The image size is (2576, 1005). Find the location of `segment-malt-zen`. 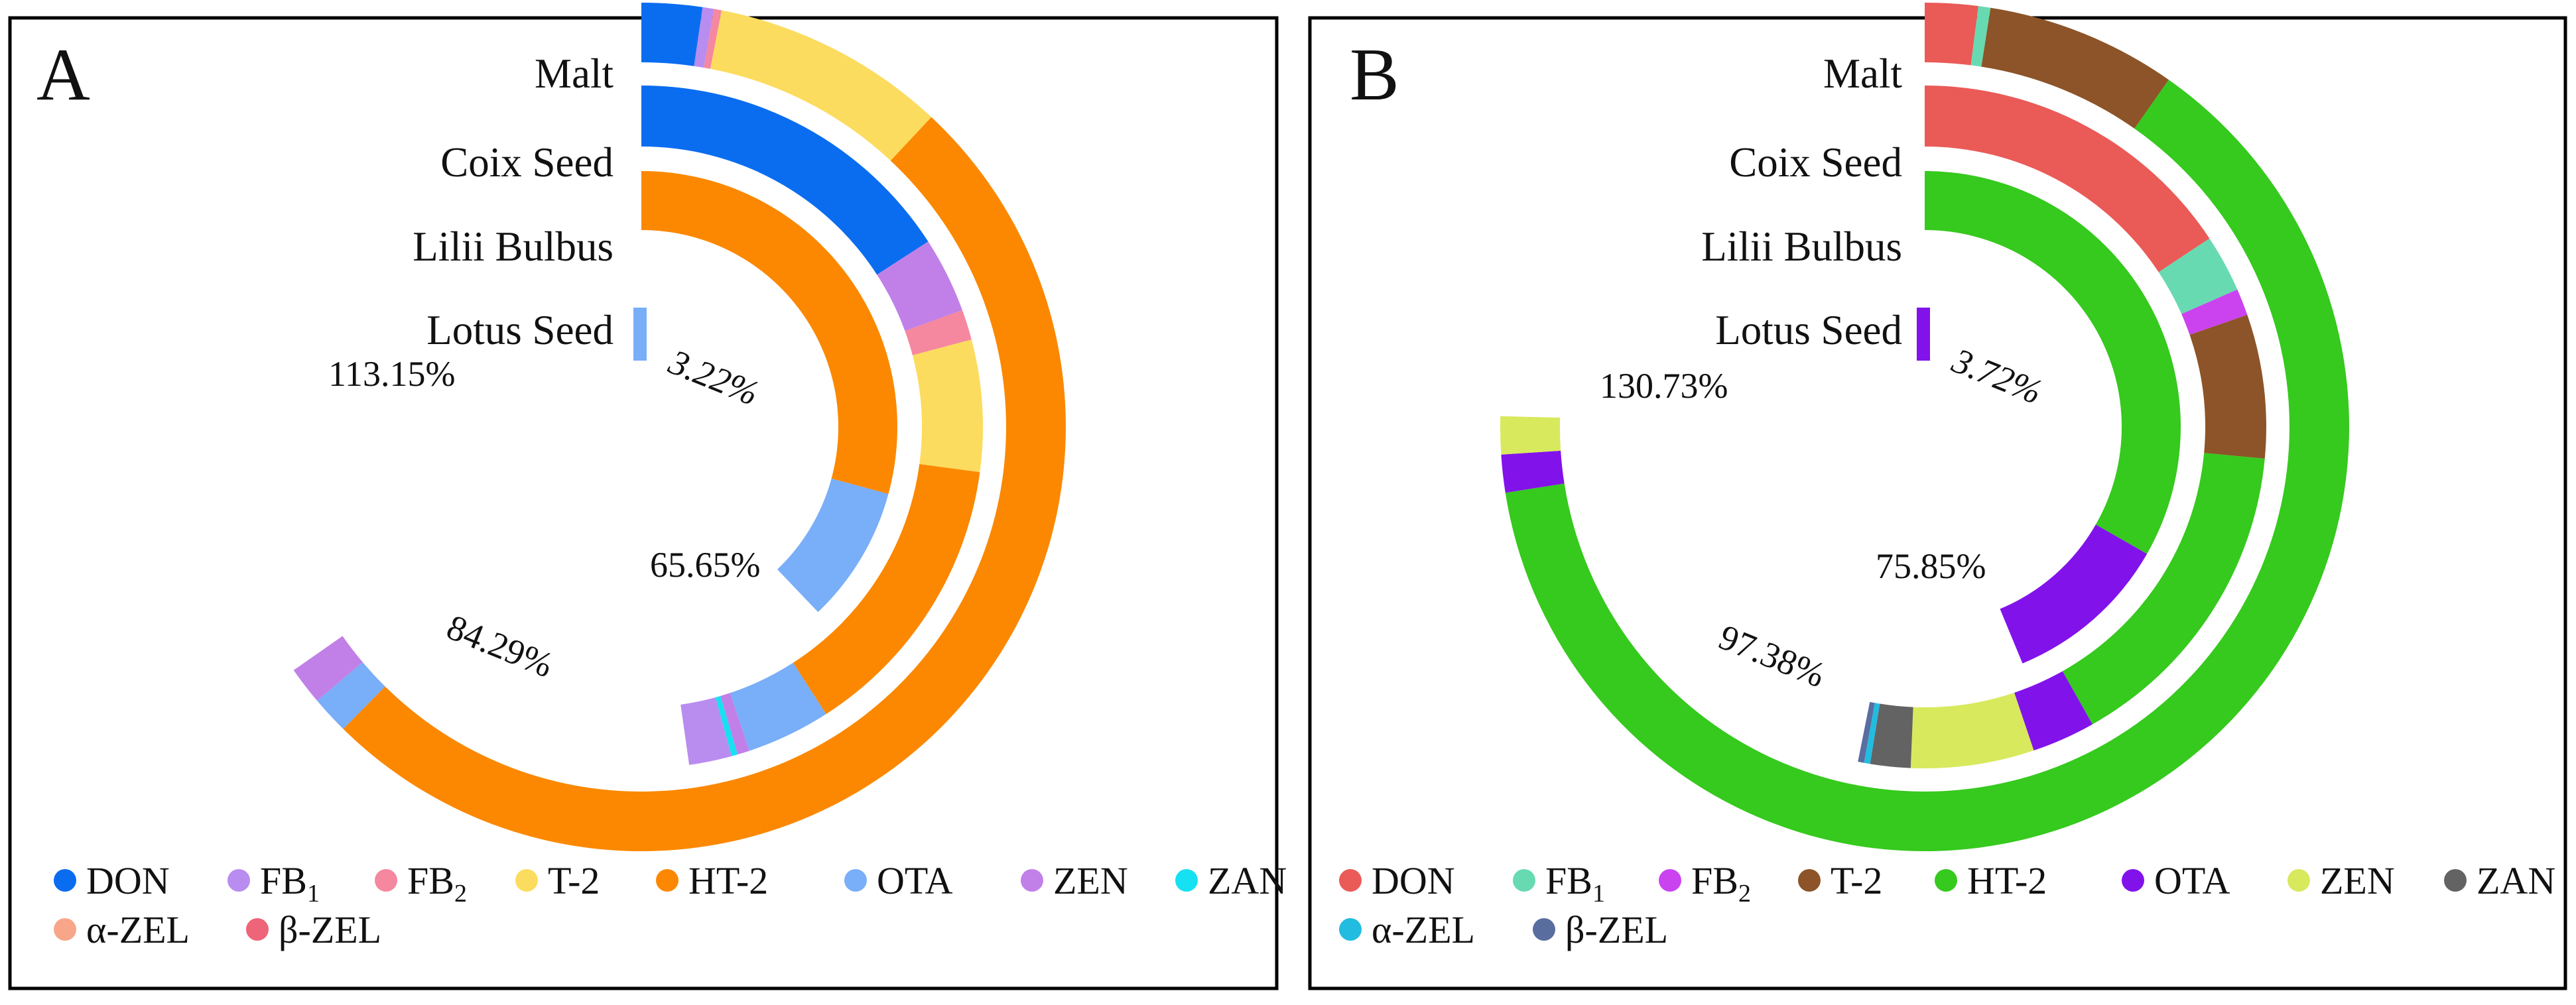

segment-malt-zen is located at coordinates (328, 668).